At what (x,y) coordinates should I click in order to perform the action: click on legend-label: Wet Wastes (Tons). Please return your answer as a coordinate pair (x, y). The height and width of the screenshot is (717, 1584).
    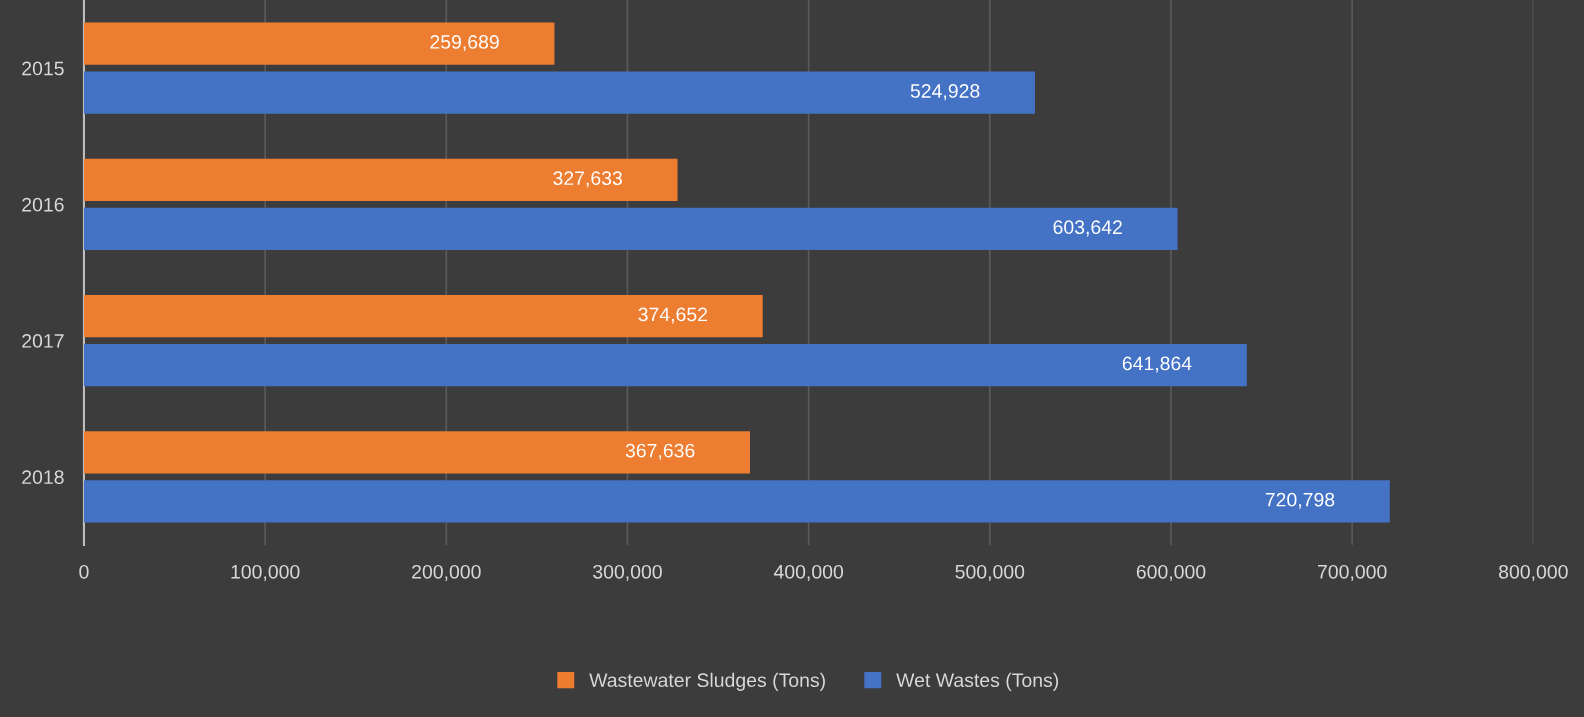
    Looking at the image, I should click on (977, 681).